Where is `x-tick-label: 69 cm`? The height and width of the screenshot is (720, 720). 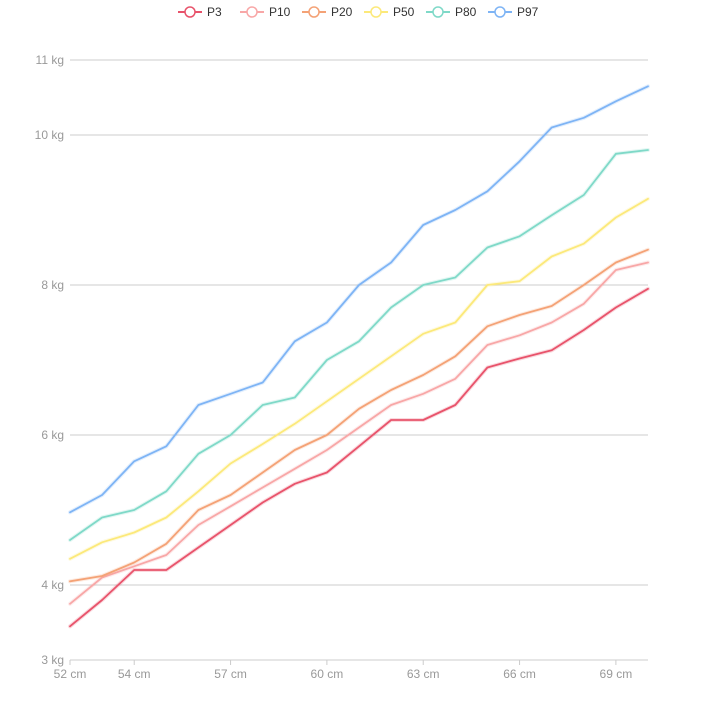
x-tick-label: 69 cm is located at coordinates (616, 674).